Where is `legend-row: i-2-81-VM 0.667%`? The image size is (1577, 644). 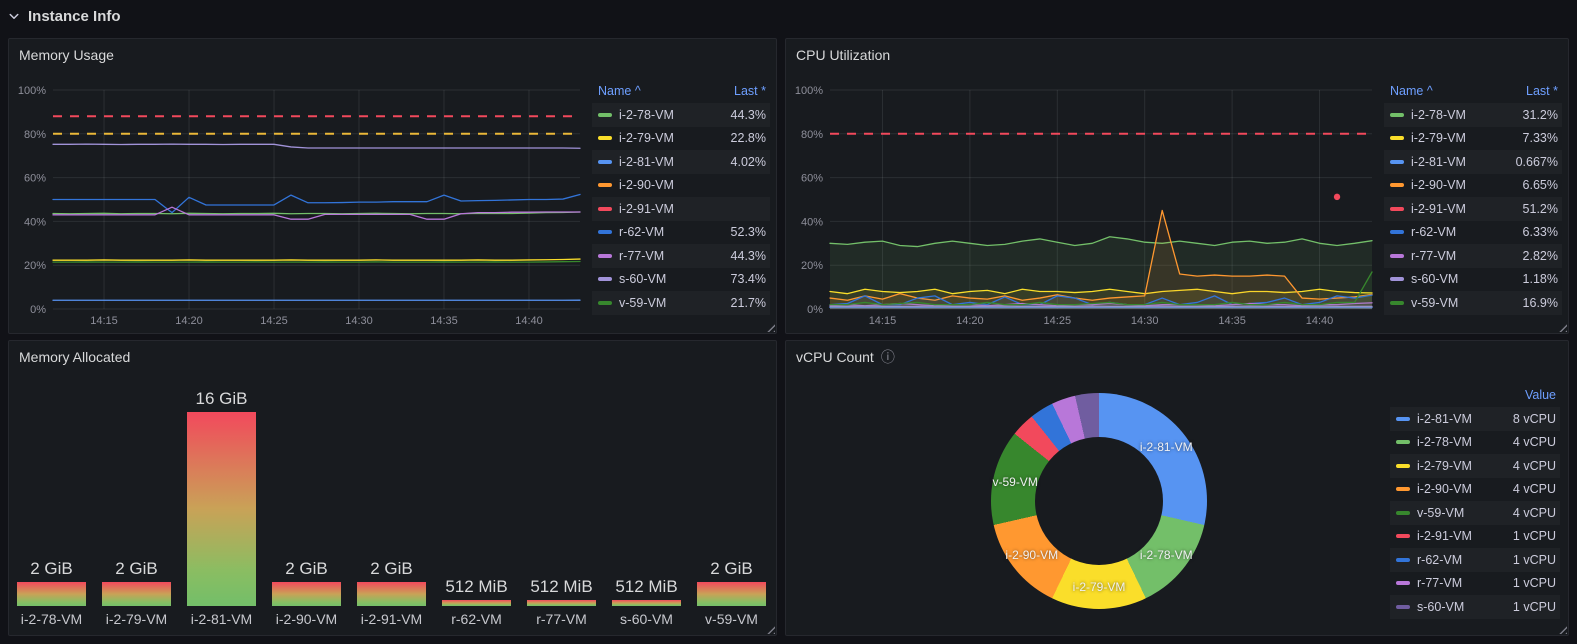
legend-row: i-2-81-VM 0.667% is located at coordinates (1473, 162).